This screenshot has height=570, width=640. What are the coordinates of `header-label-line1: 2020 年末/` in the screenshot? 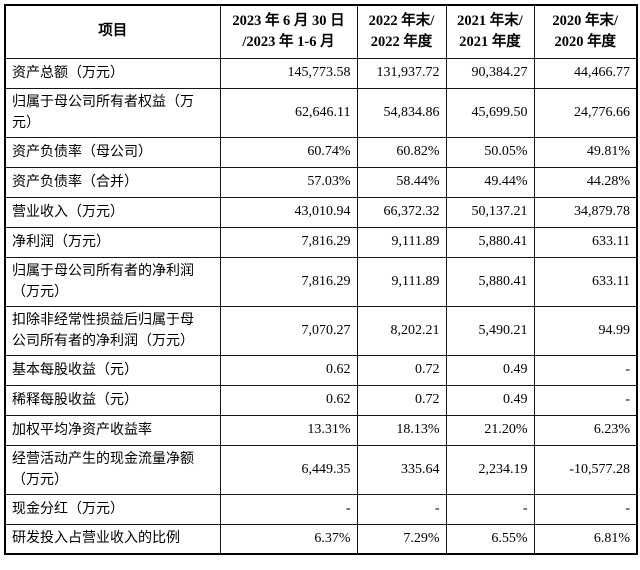 It's located at (585, 20).